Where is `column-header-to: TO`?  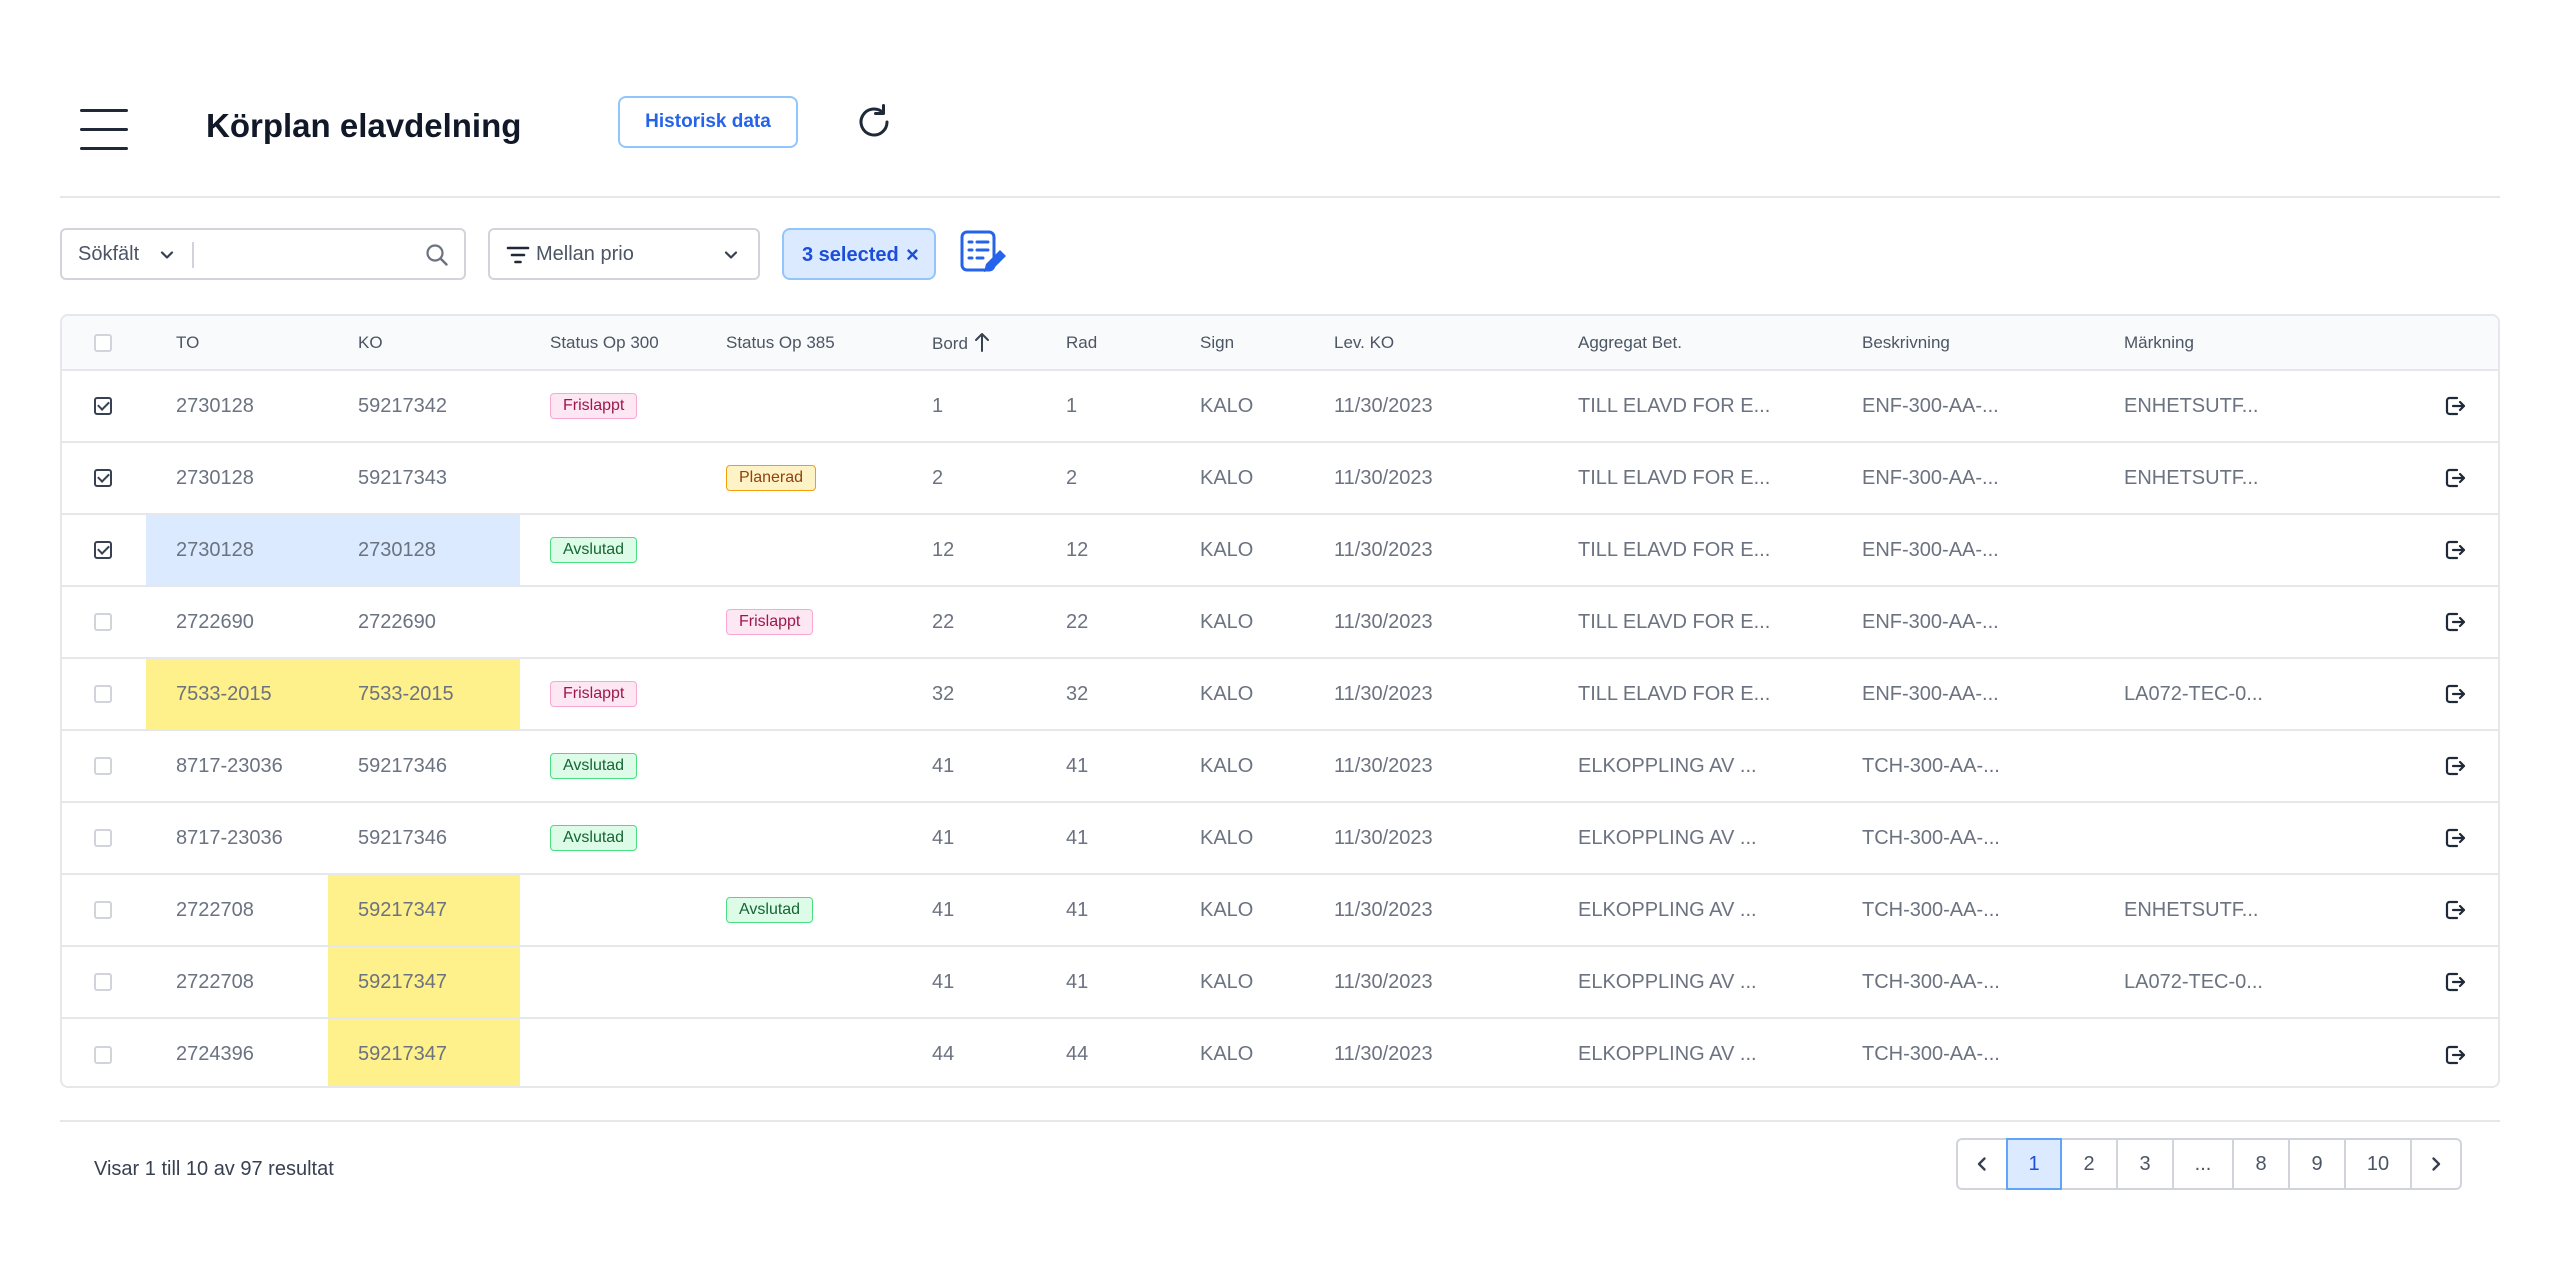 column-header-to: TO is located at coordinates (188, 342).